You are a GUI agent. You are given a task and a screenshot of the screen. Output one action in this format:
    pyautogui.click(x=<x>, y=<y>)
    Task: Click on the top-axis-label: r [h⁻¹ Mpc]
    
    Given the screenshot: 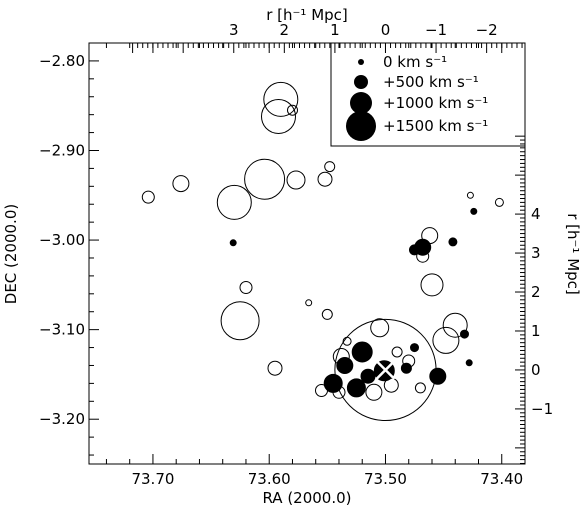 What is the action you would take?
    pyautogui.click(x=307, y=15)
    